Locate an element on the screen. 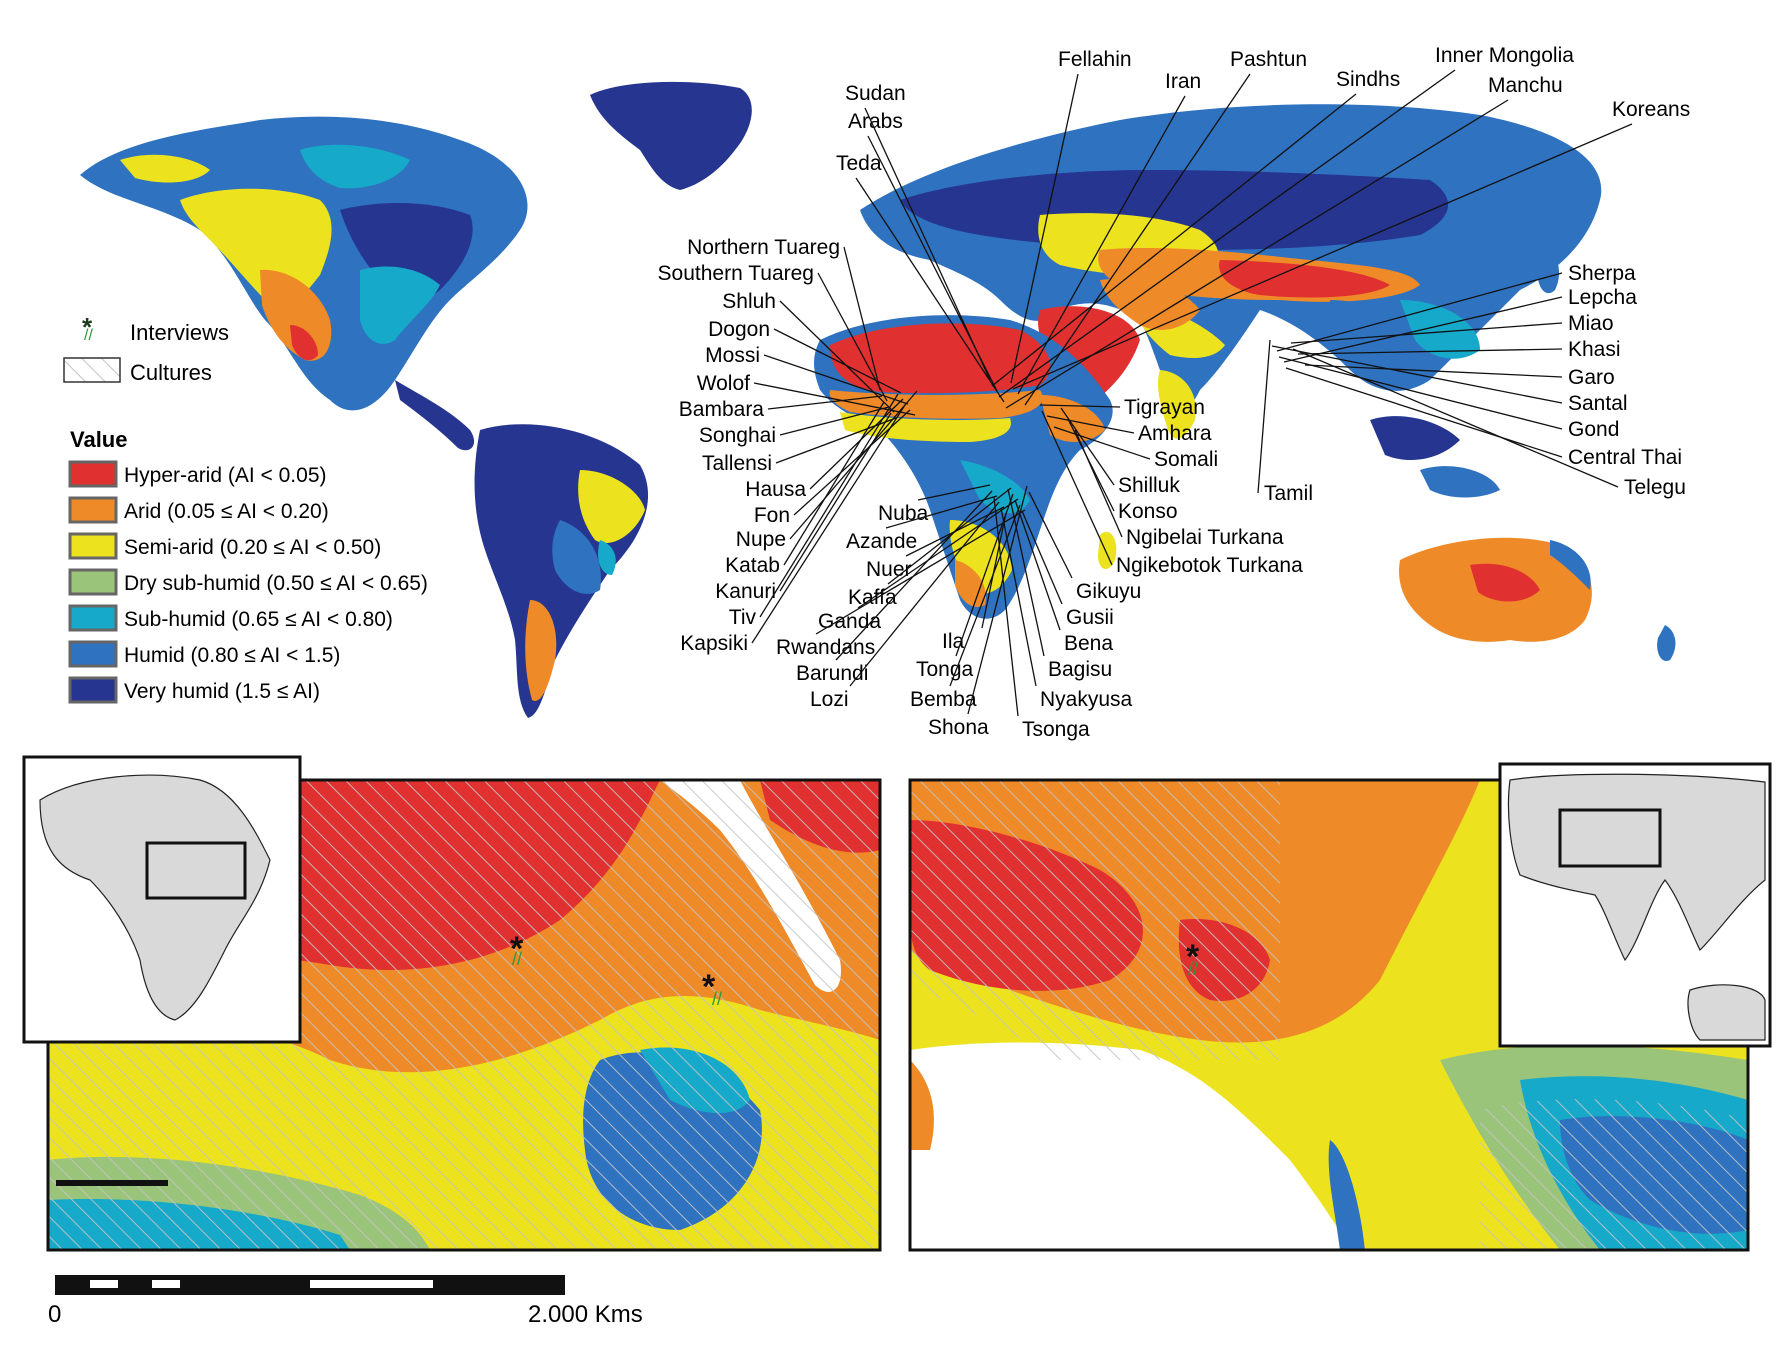  inset-a-interview-2: * // is located at coordinates (712, 988).